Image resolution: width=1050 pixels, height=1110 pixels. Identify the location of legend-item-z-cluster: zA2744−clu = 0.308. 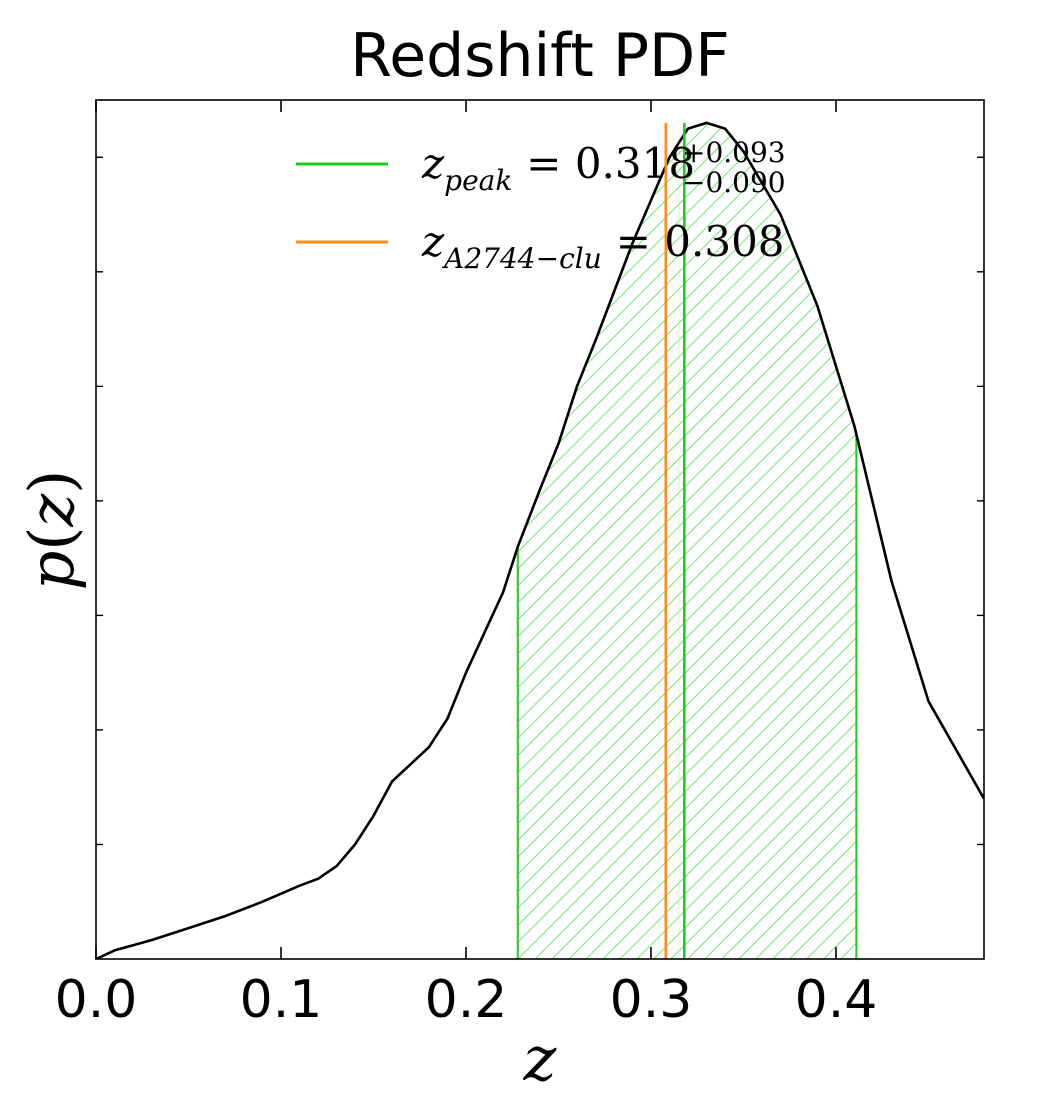
(540, 246).